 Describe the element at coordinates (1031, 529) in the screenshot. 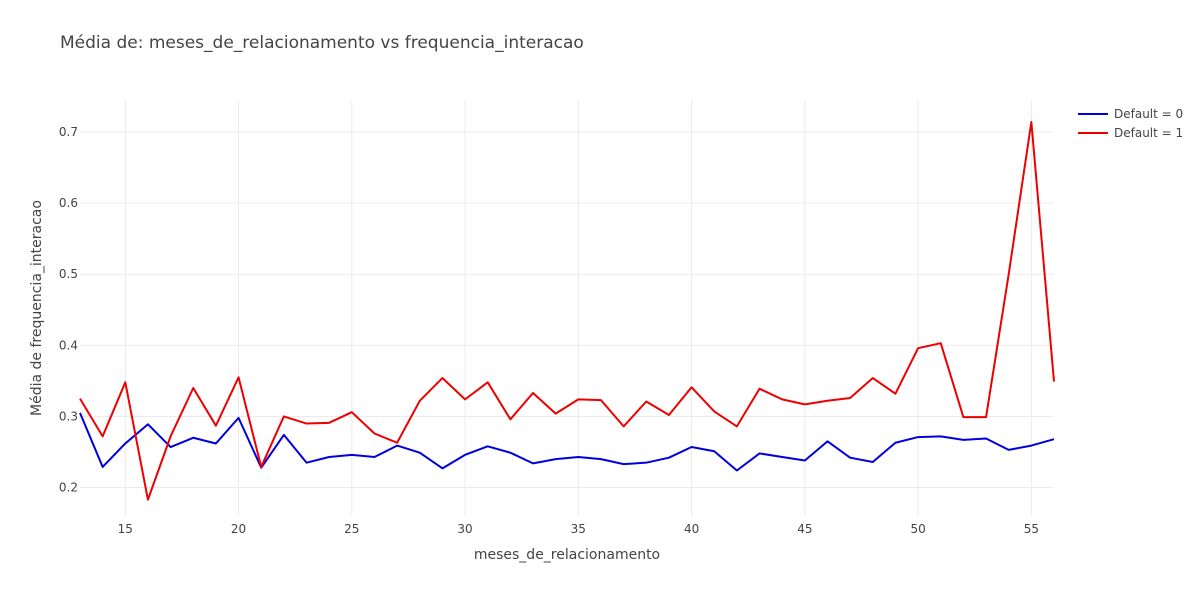

I see `x-tick-label: 55` at that location.